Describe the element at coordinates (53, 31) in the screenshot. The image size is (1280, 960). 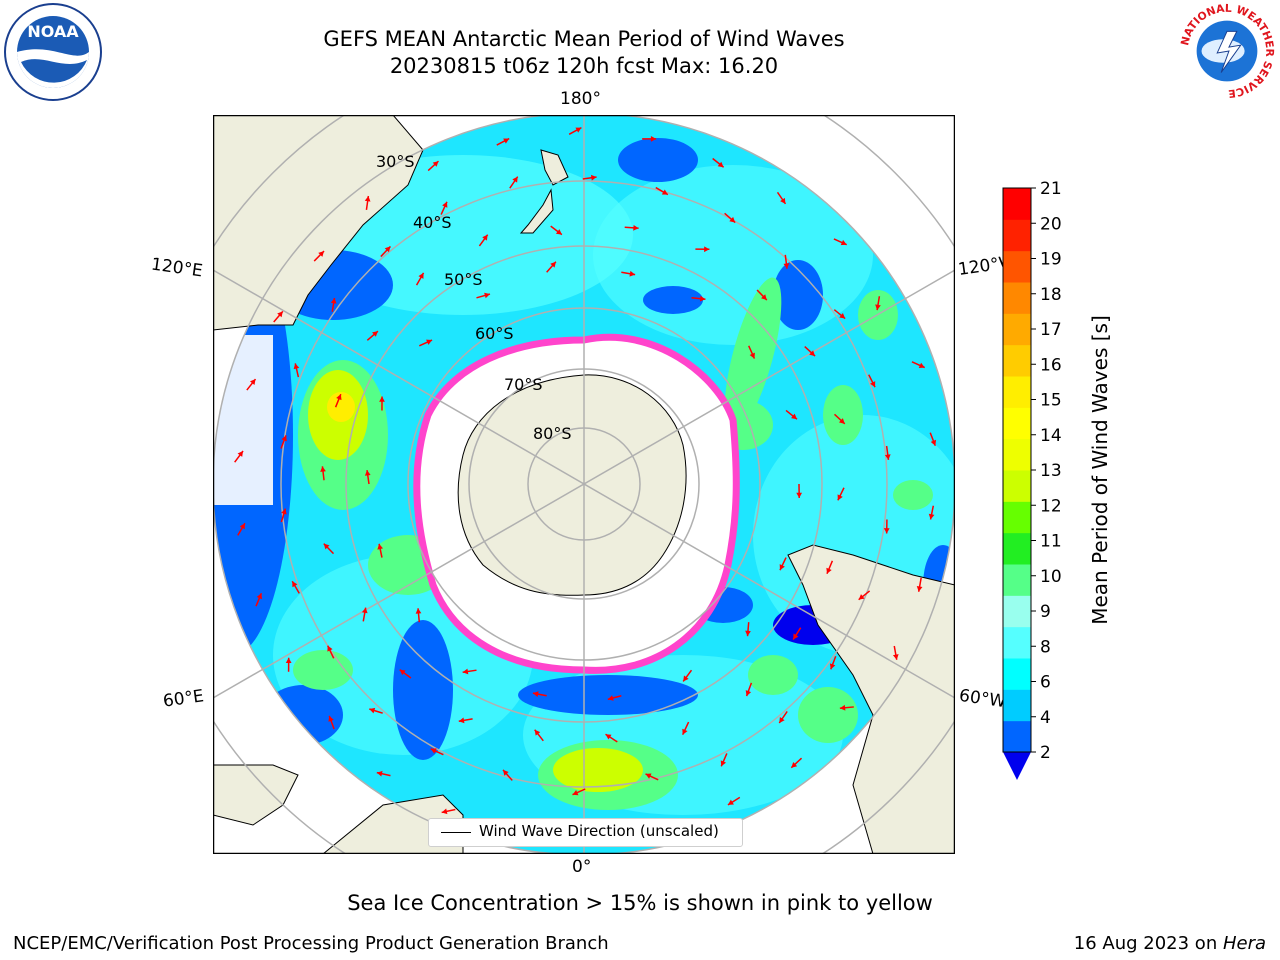
I see `noaa-logo-text: NOAA` at that location.